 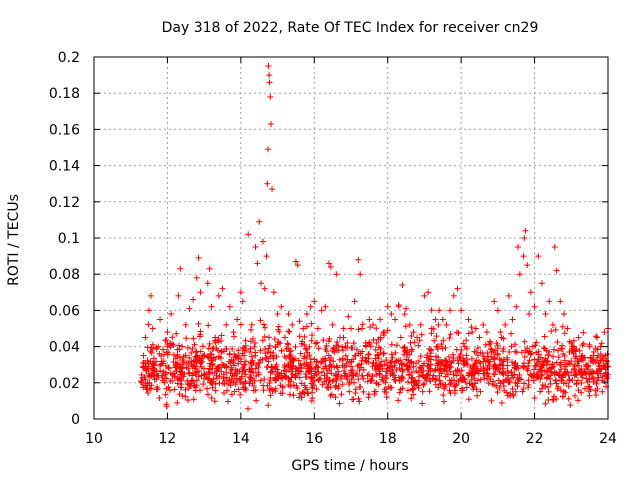 I want to click on y-tick-label: 0, so click(x=75, y=420).